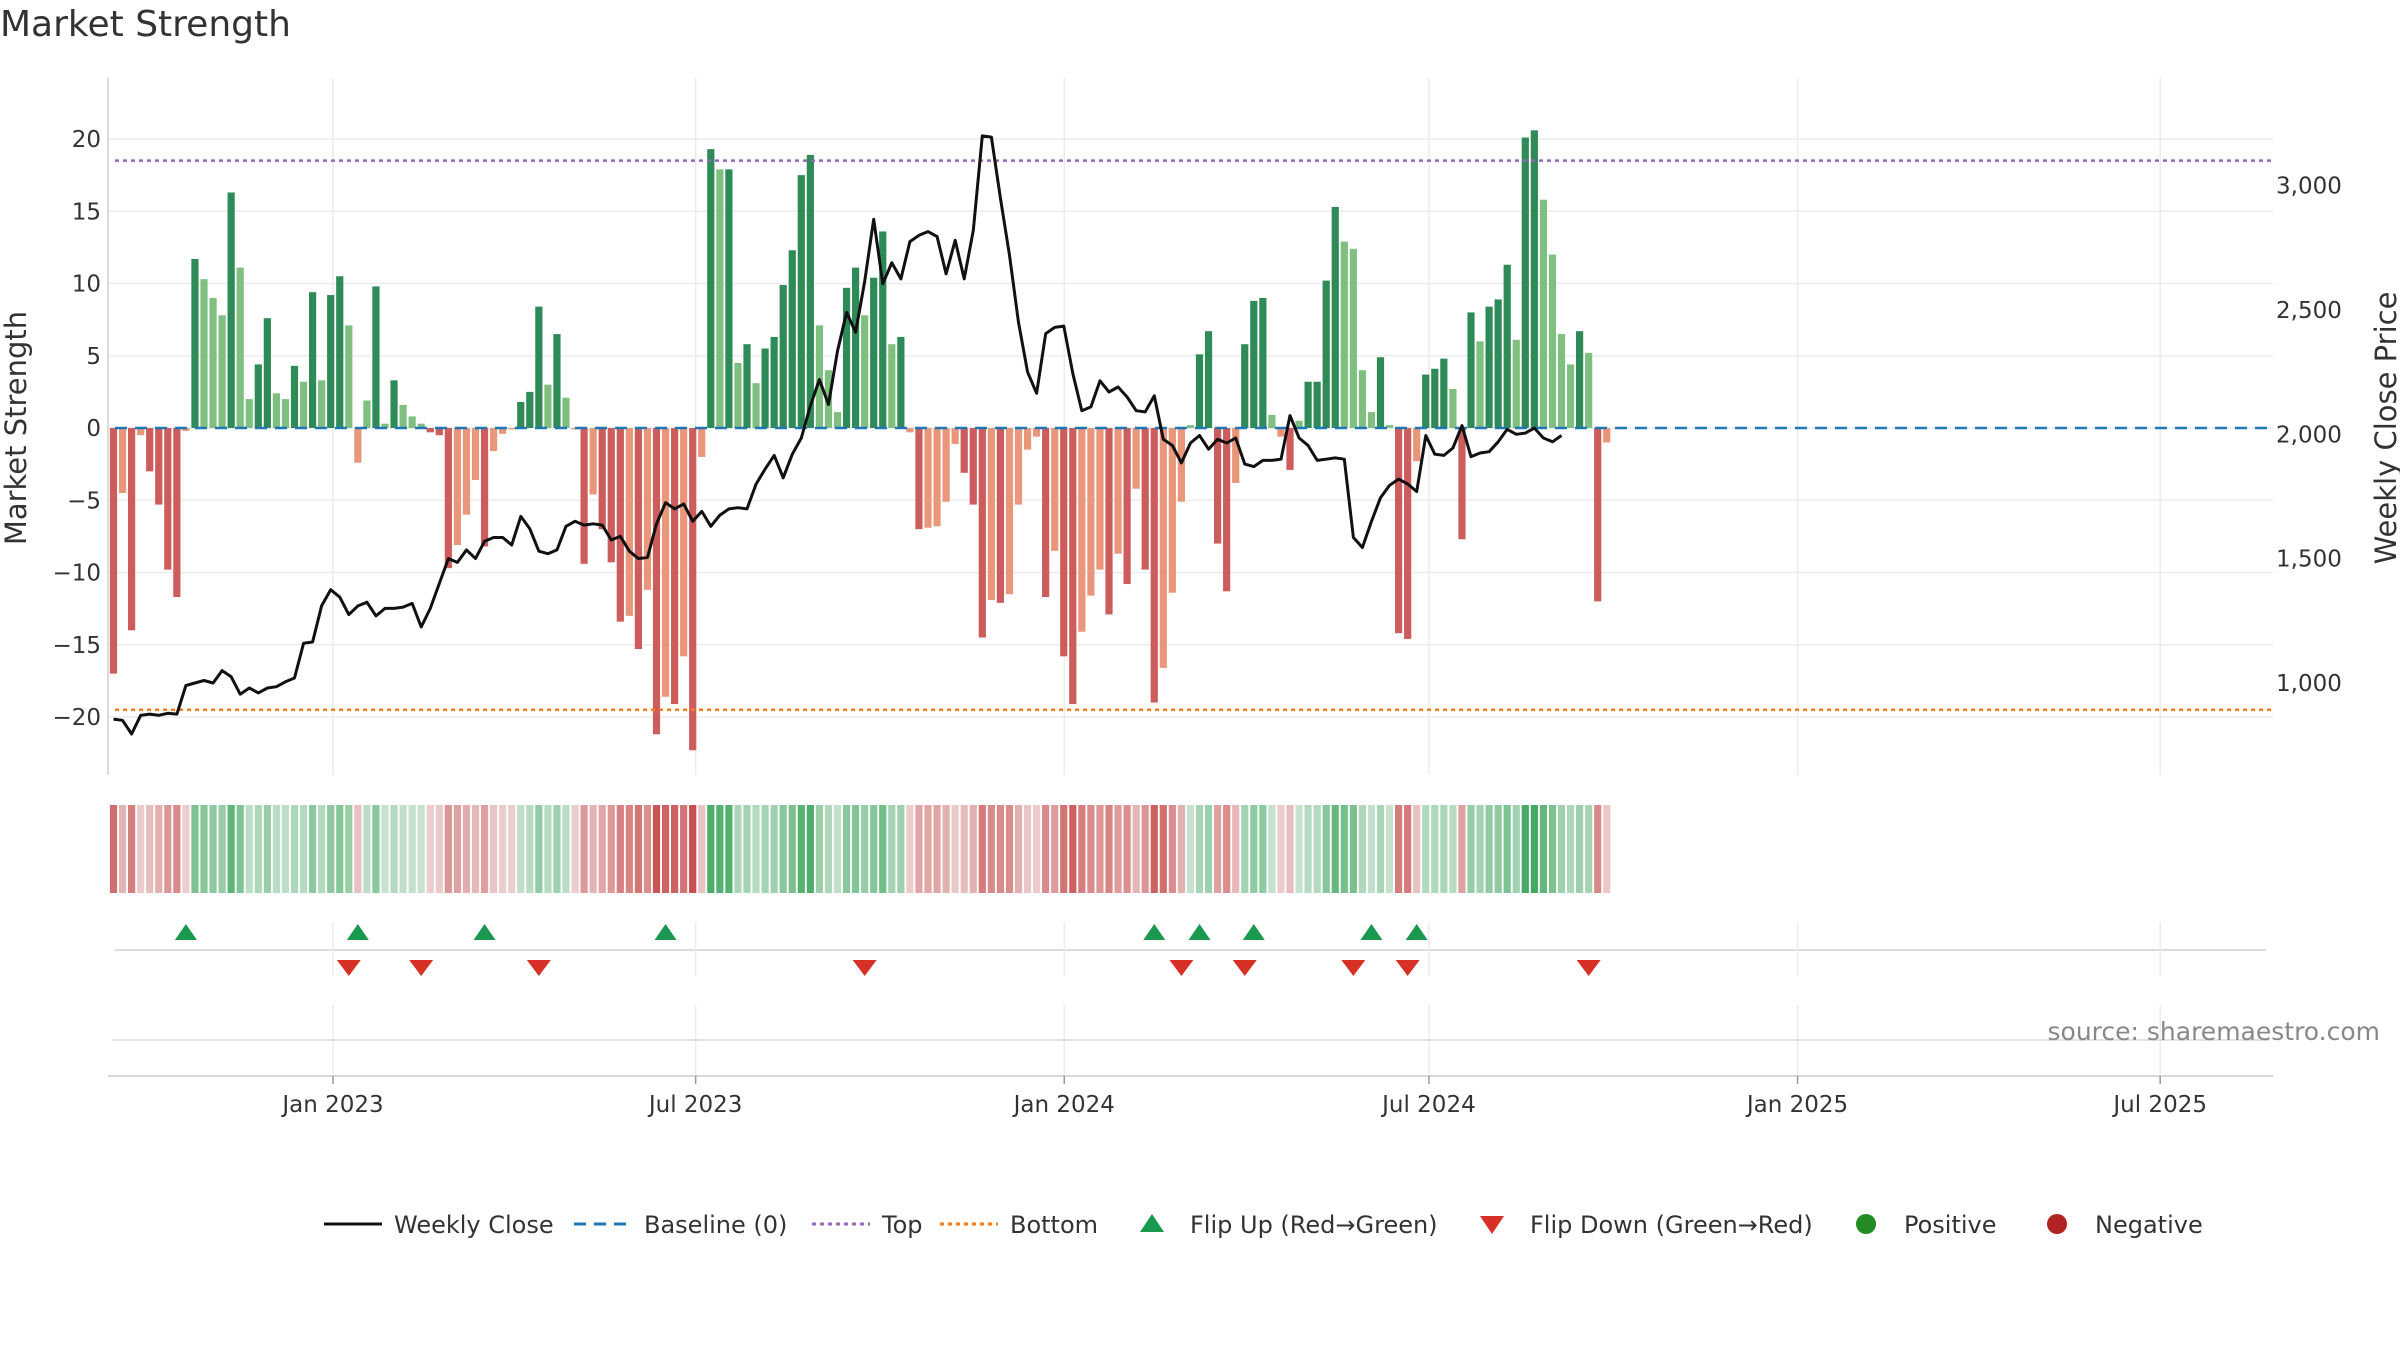  I want to click on legend-triangle-down-icon, so click(1492, 1225).